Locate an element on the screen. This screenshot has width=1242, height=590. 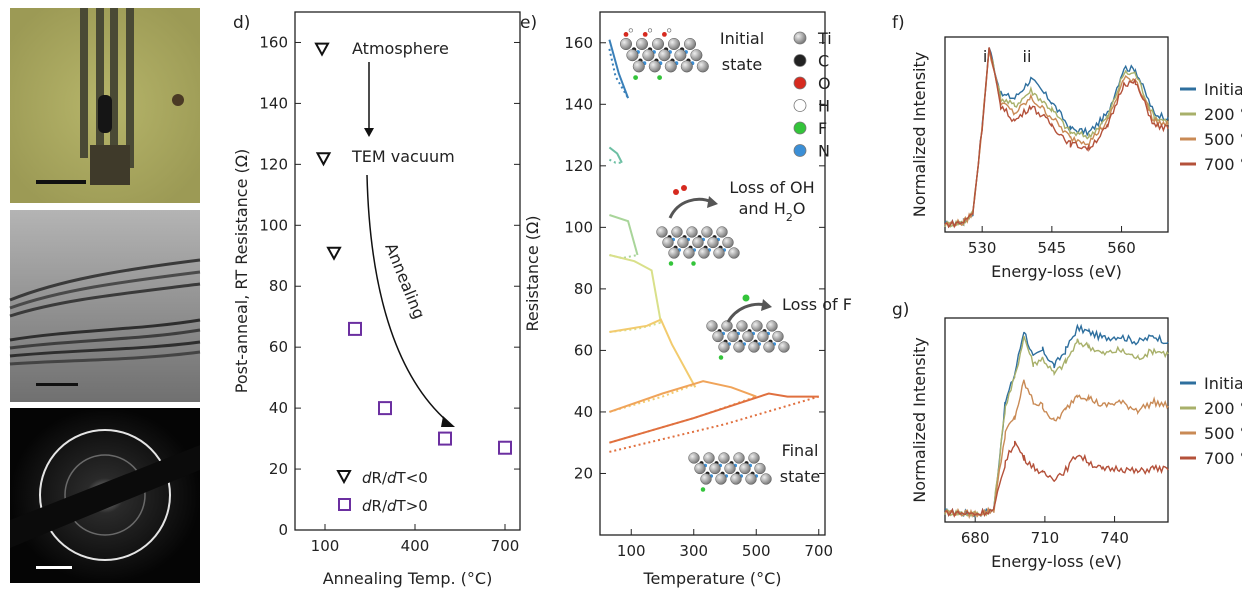
y-tick-label: 20 is located at coordinates (278, 469).